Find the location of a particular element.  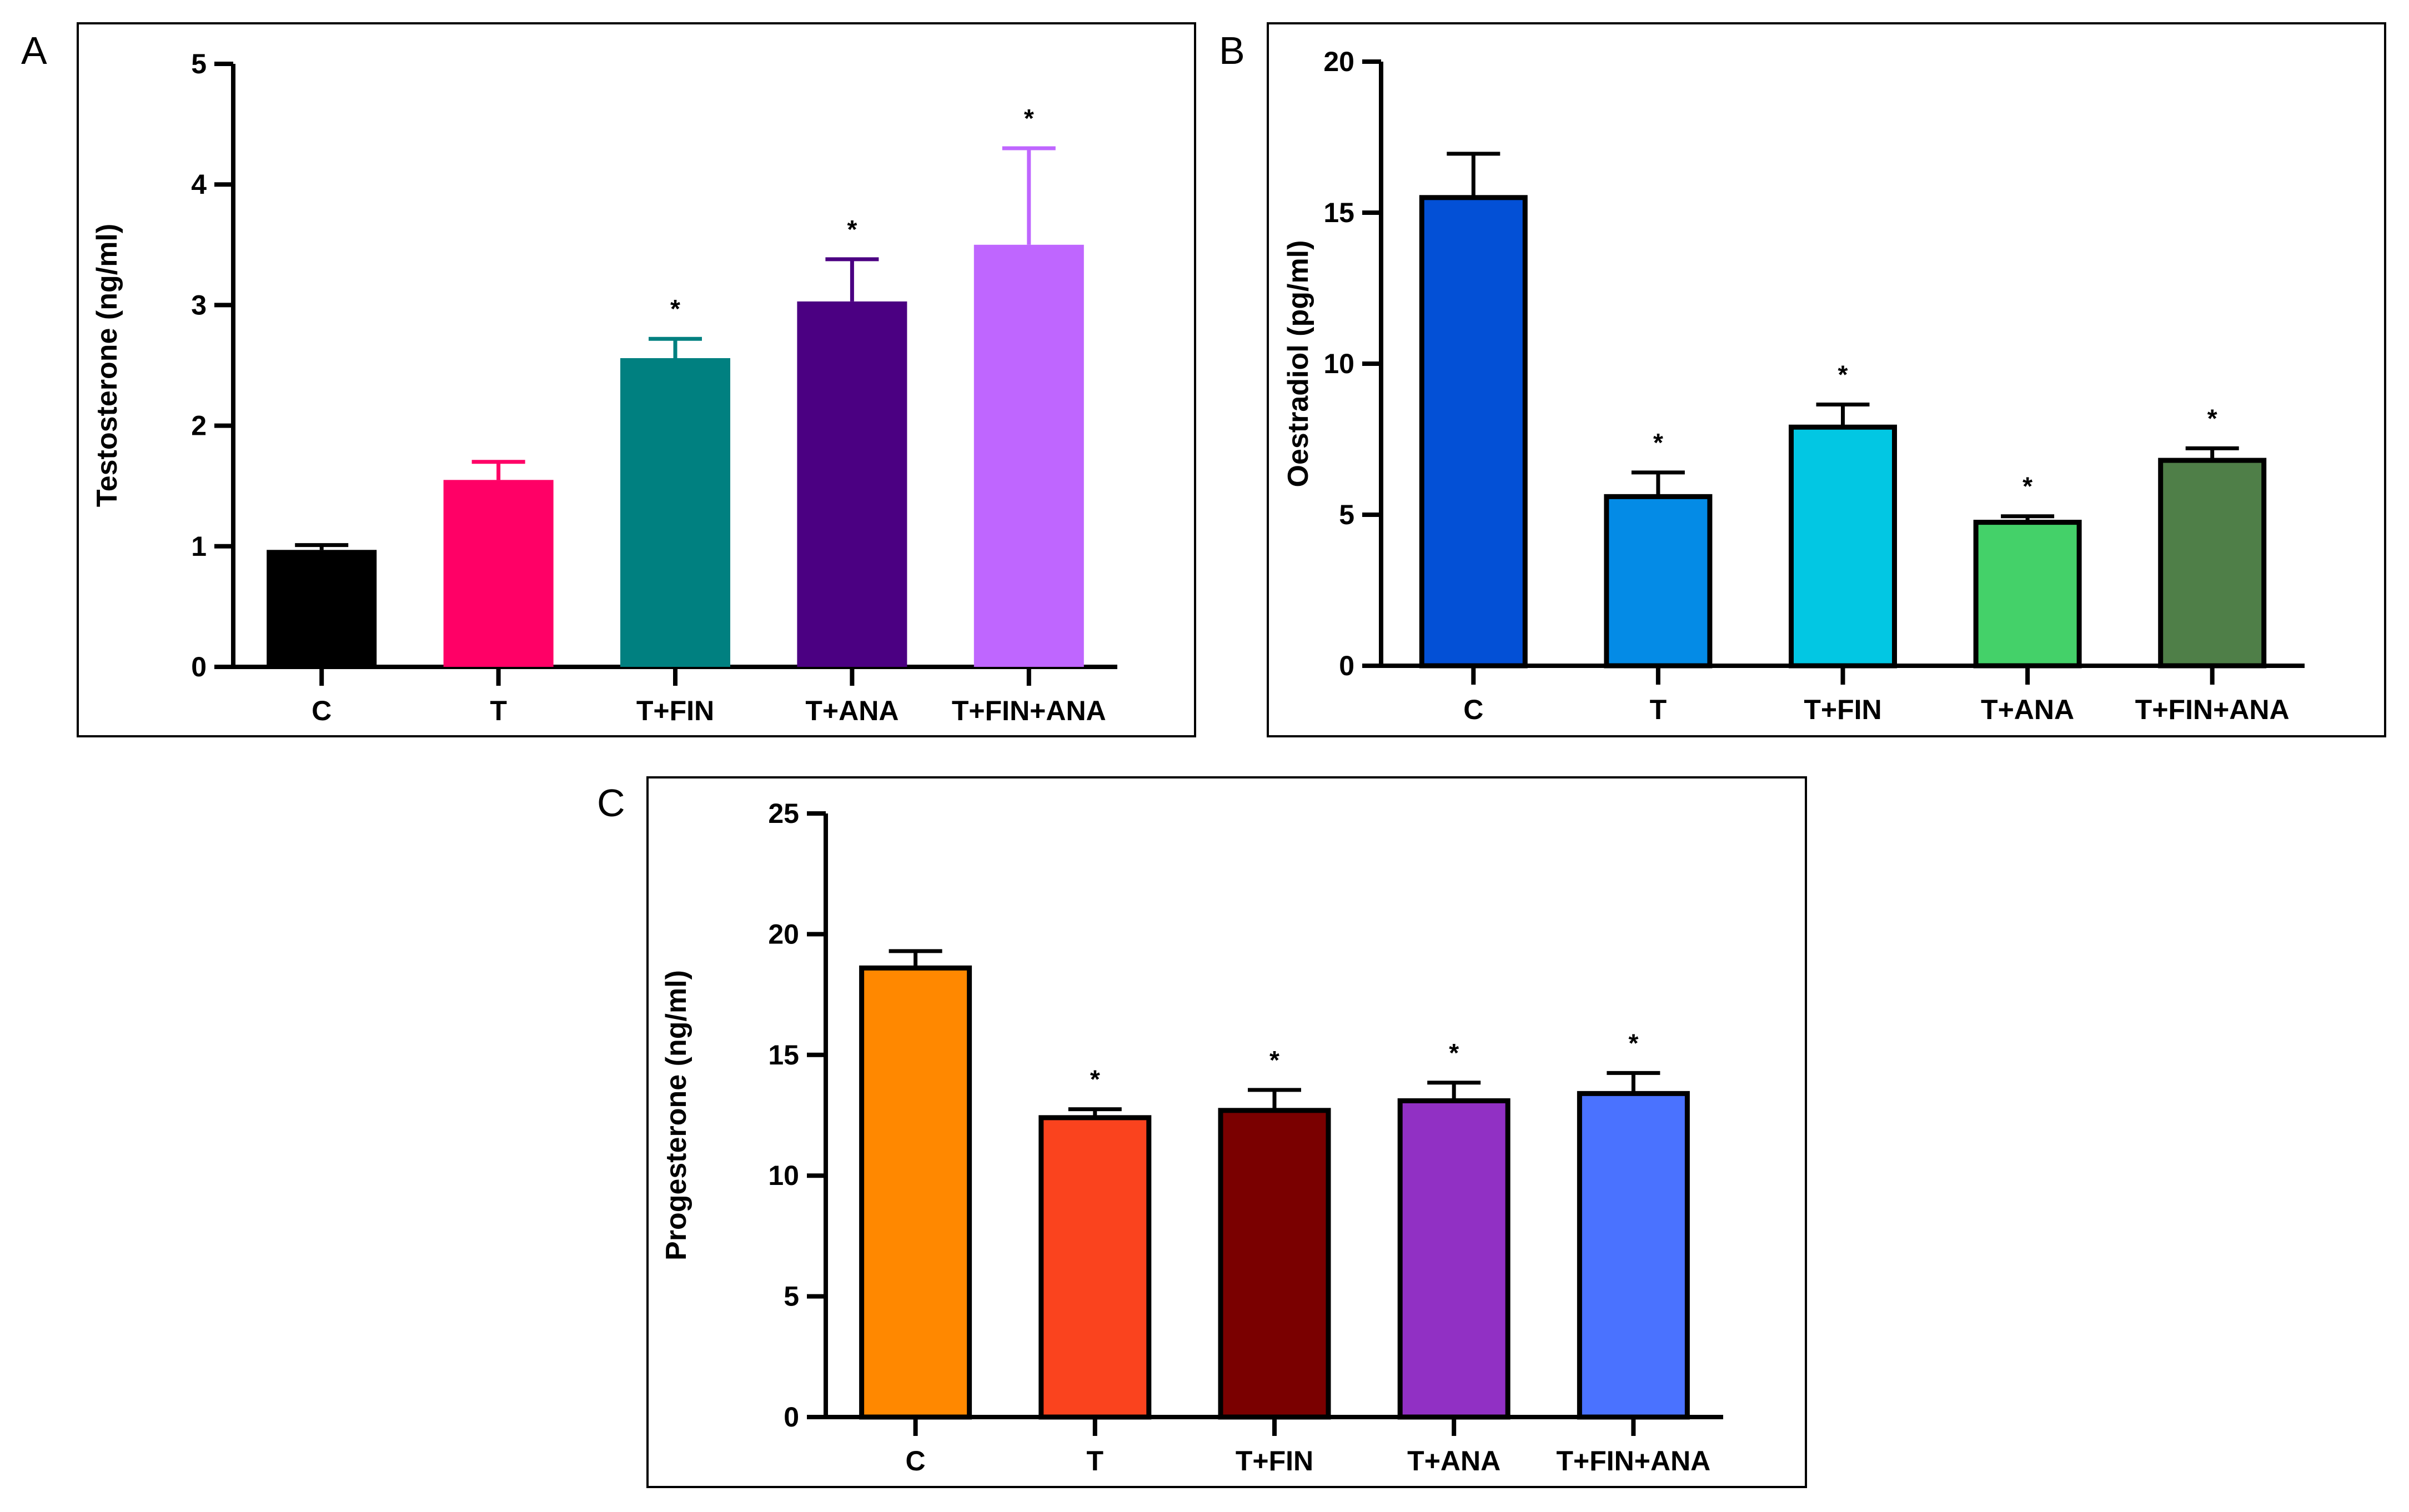

panel-a-bars: * * * is located at coordinates (675, 386).